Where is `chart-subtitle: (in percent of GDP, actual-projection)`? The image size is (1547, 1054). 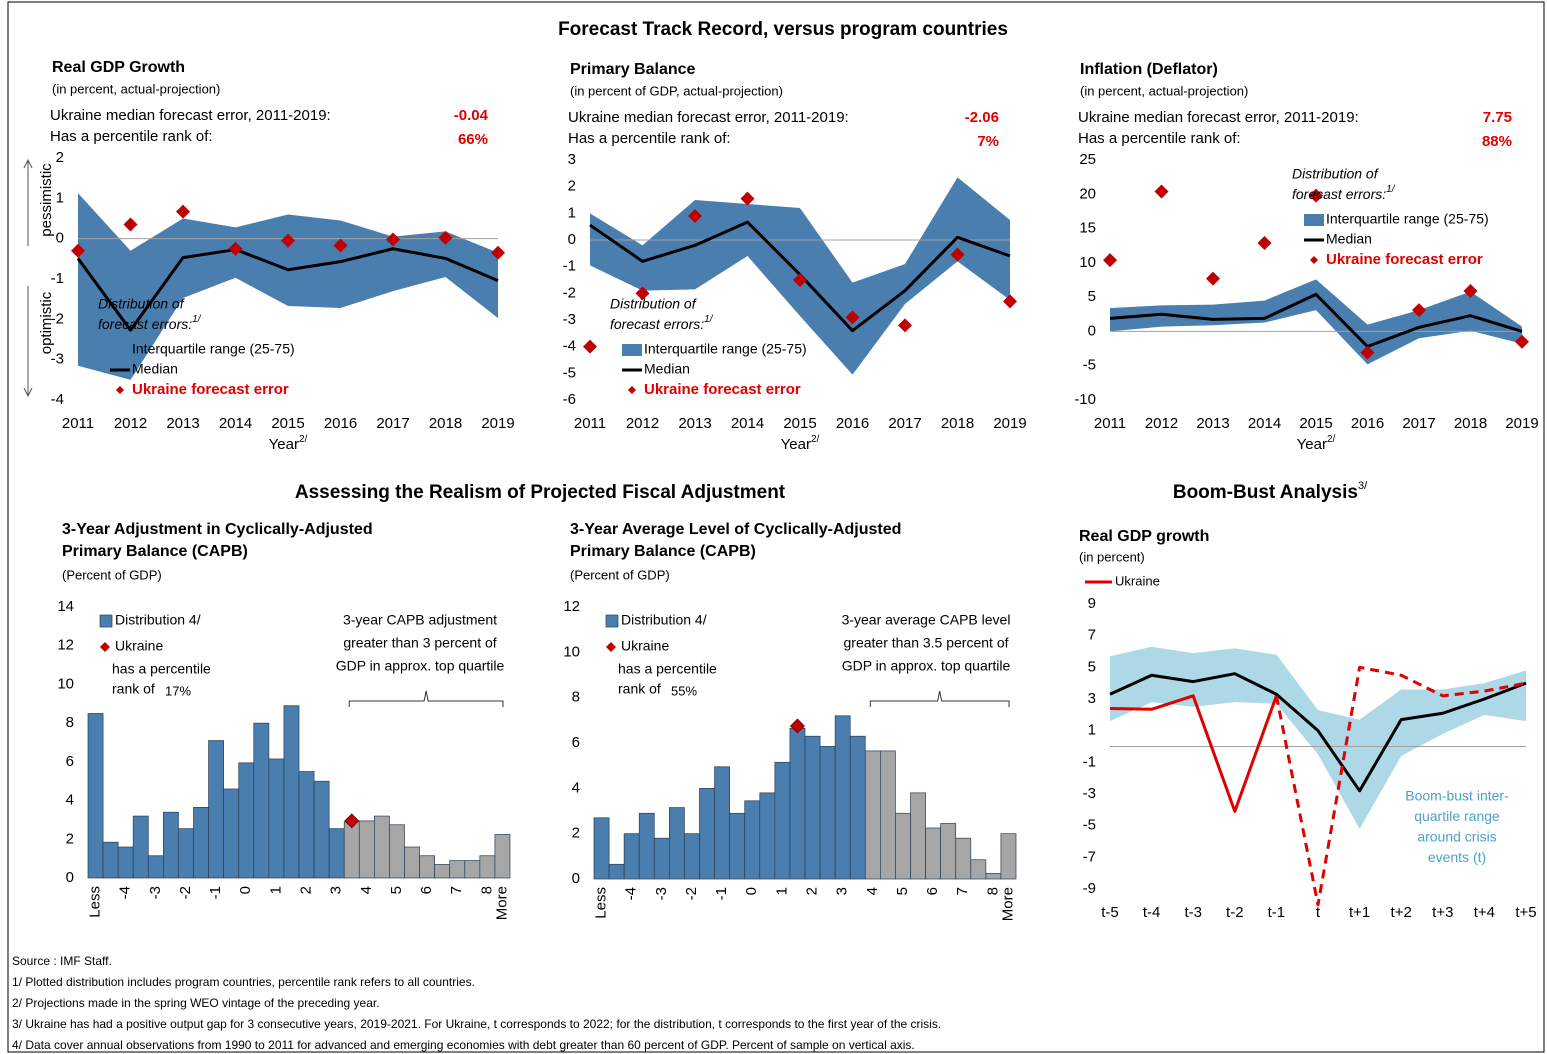 chart-subtitle: (in percent of GDP, actual-projection) is located at coordinates (676, 90).